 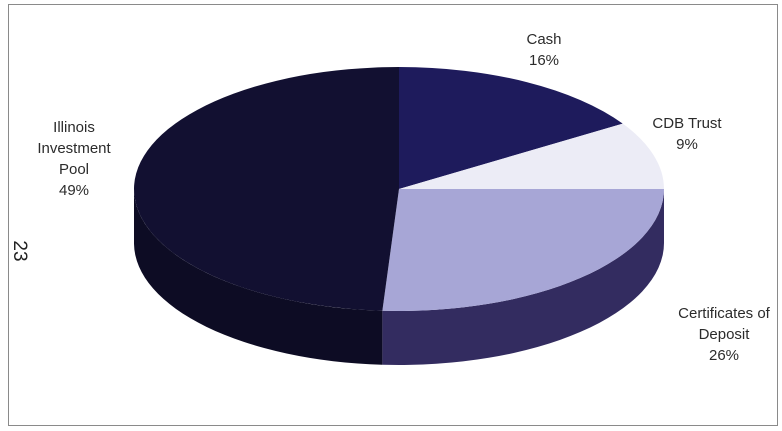 What do you see at coordinates (74, 148) in the screenshot?
I see `label-ilp-name-line2: Investment` at bounding box center [74, 148].